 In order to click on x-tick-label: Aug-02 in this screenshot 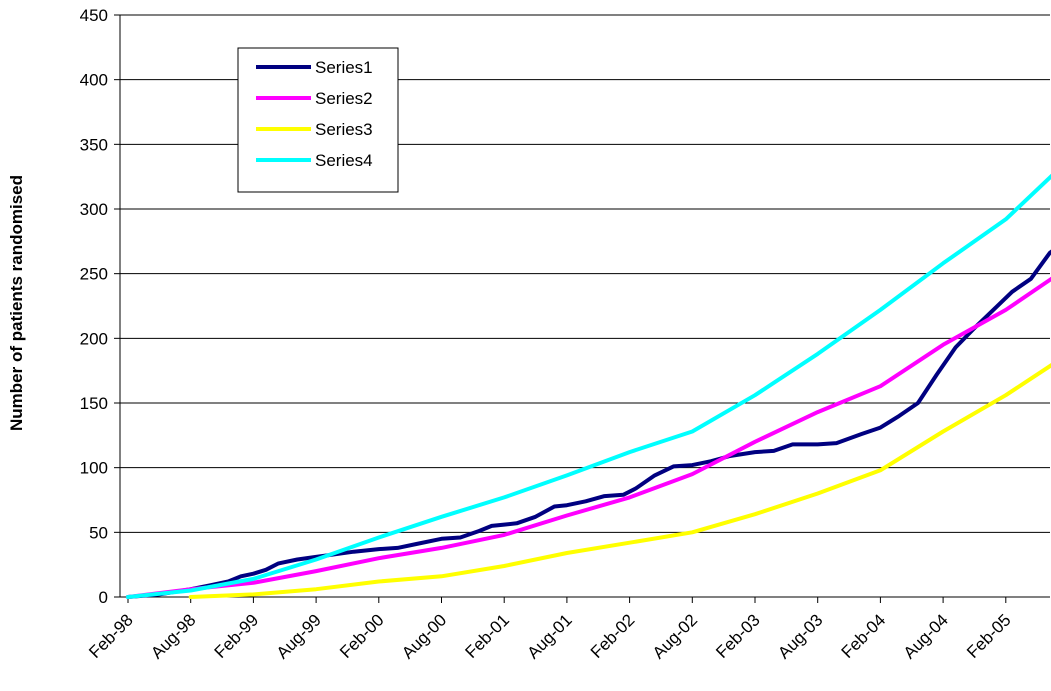, I will do `click(675, 636)`.